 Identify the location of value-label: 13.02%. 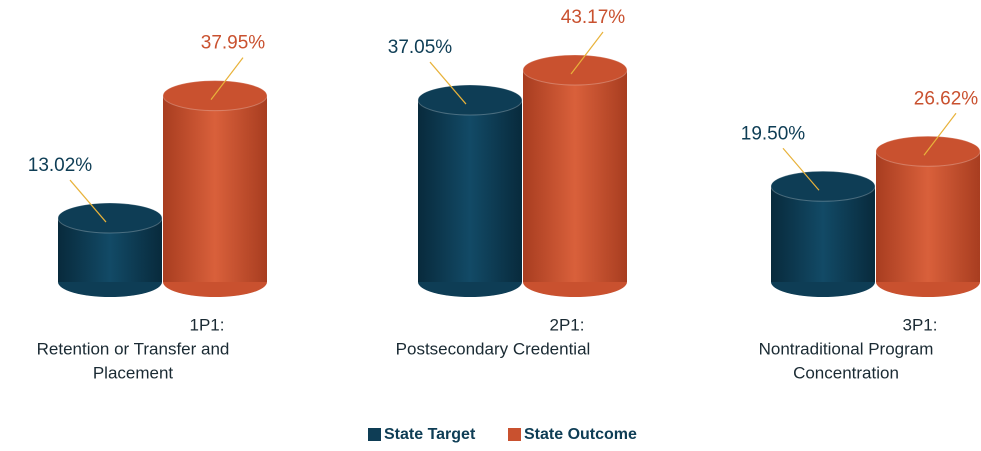
(60, 165).